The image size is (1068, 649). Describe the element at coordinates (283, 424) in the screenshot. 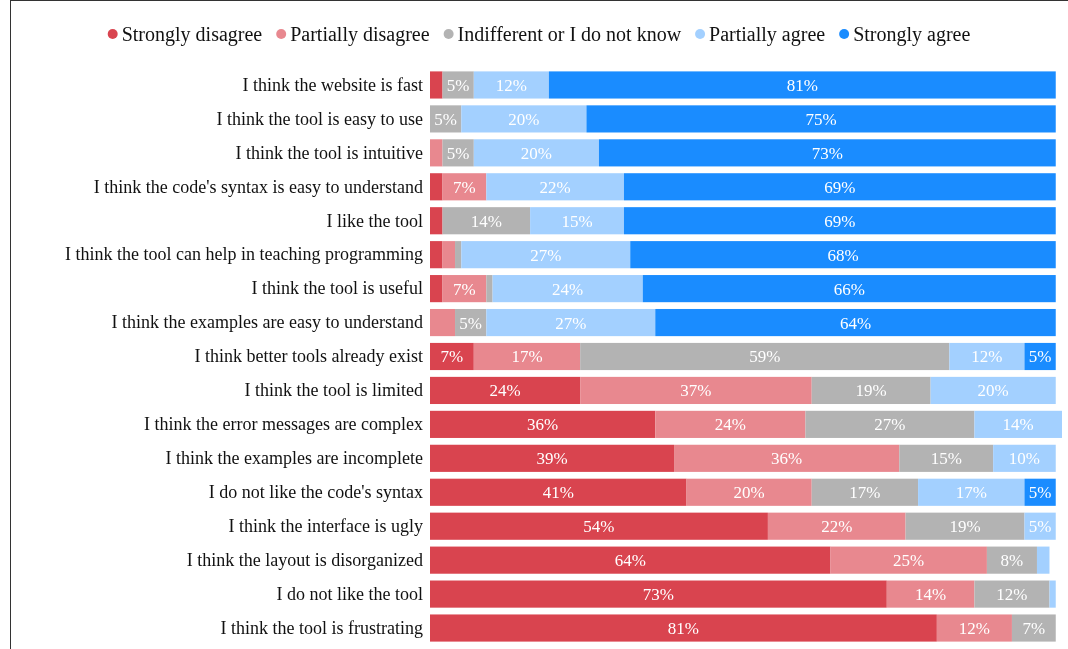

I see `y-tick-label: I think the error messages are complex` at that location.